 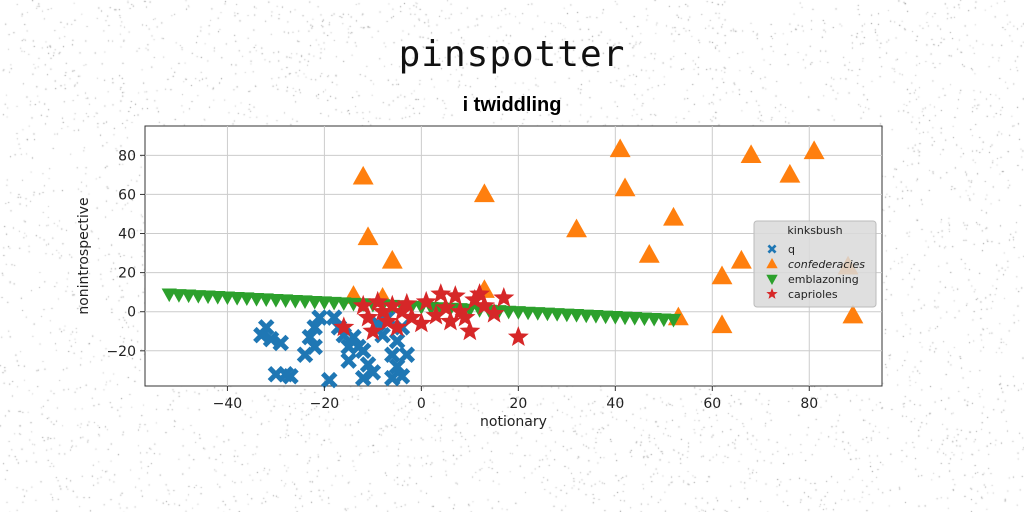 I want to click on chart-supertitle: pinspotter, so click(x=512, y=54).